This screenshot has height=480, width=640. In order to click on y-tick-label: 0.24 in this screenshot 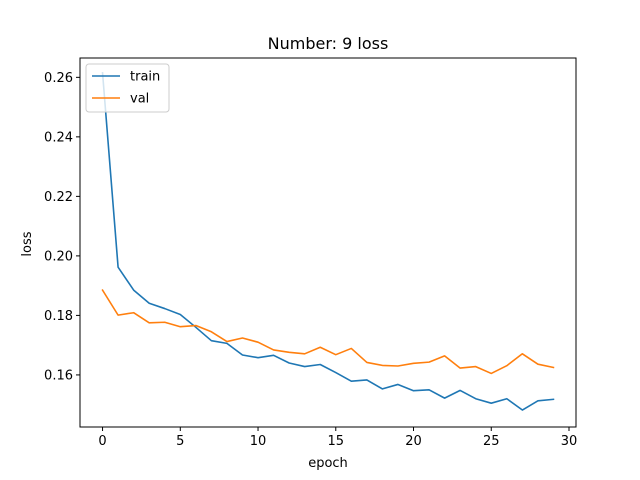, I will do `click(58, 137)`.